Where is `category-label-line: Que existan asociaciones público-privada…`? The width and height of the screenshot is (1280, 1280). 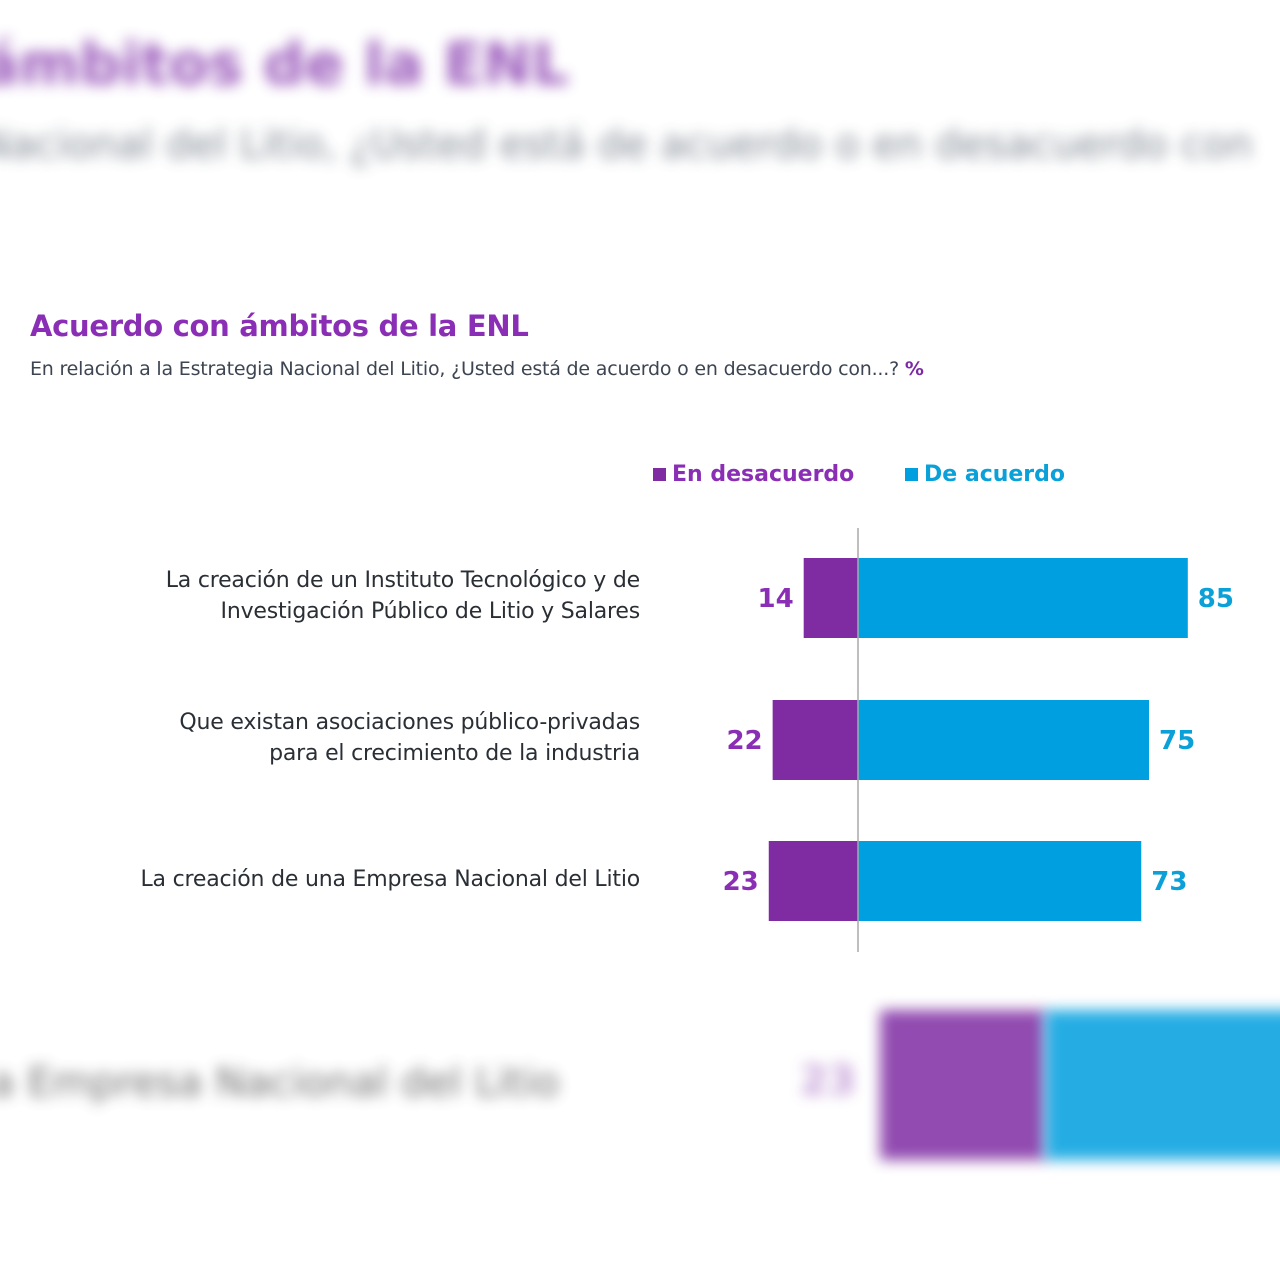 category-label-line: Que existan asociaciones público-privada… is located at coordinates (409, 722).